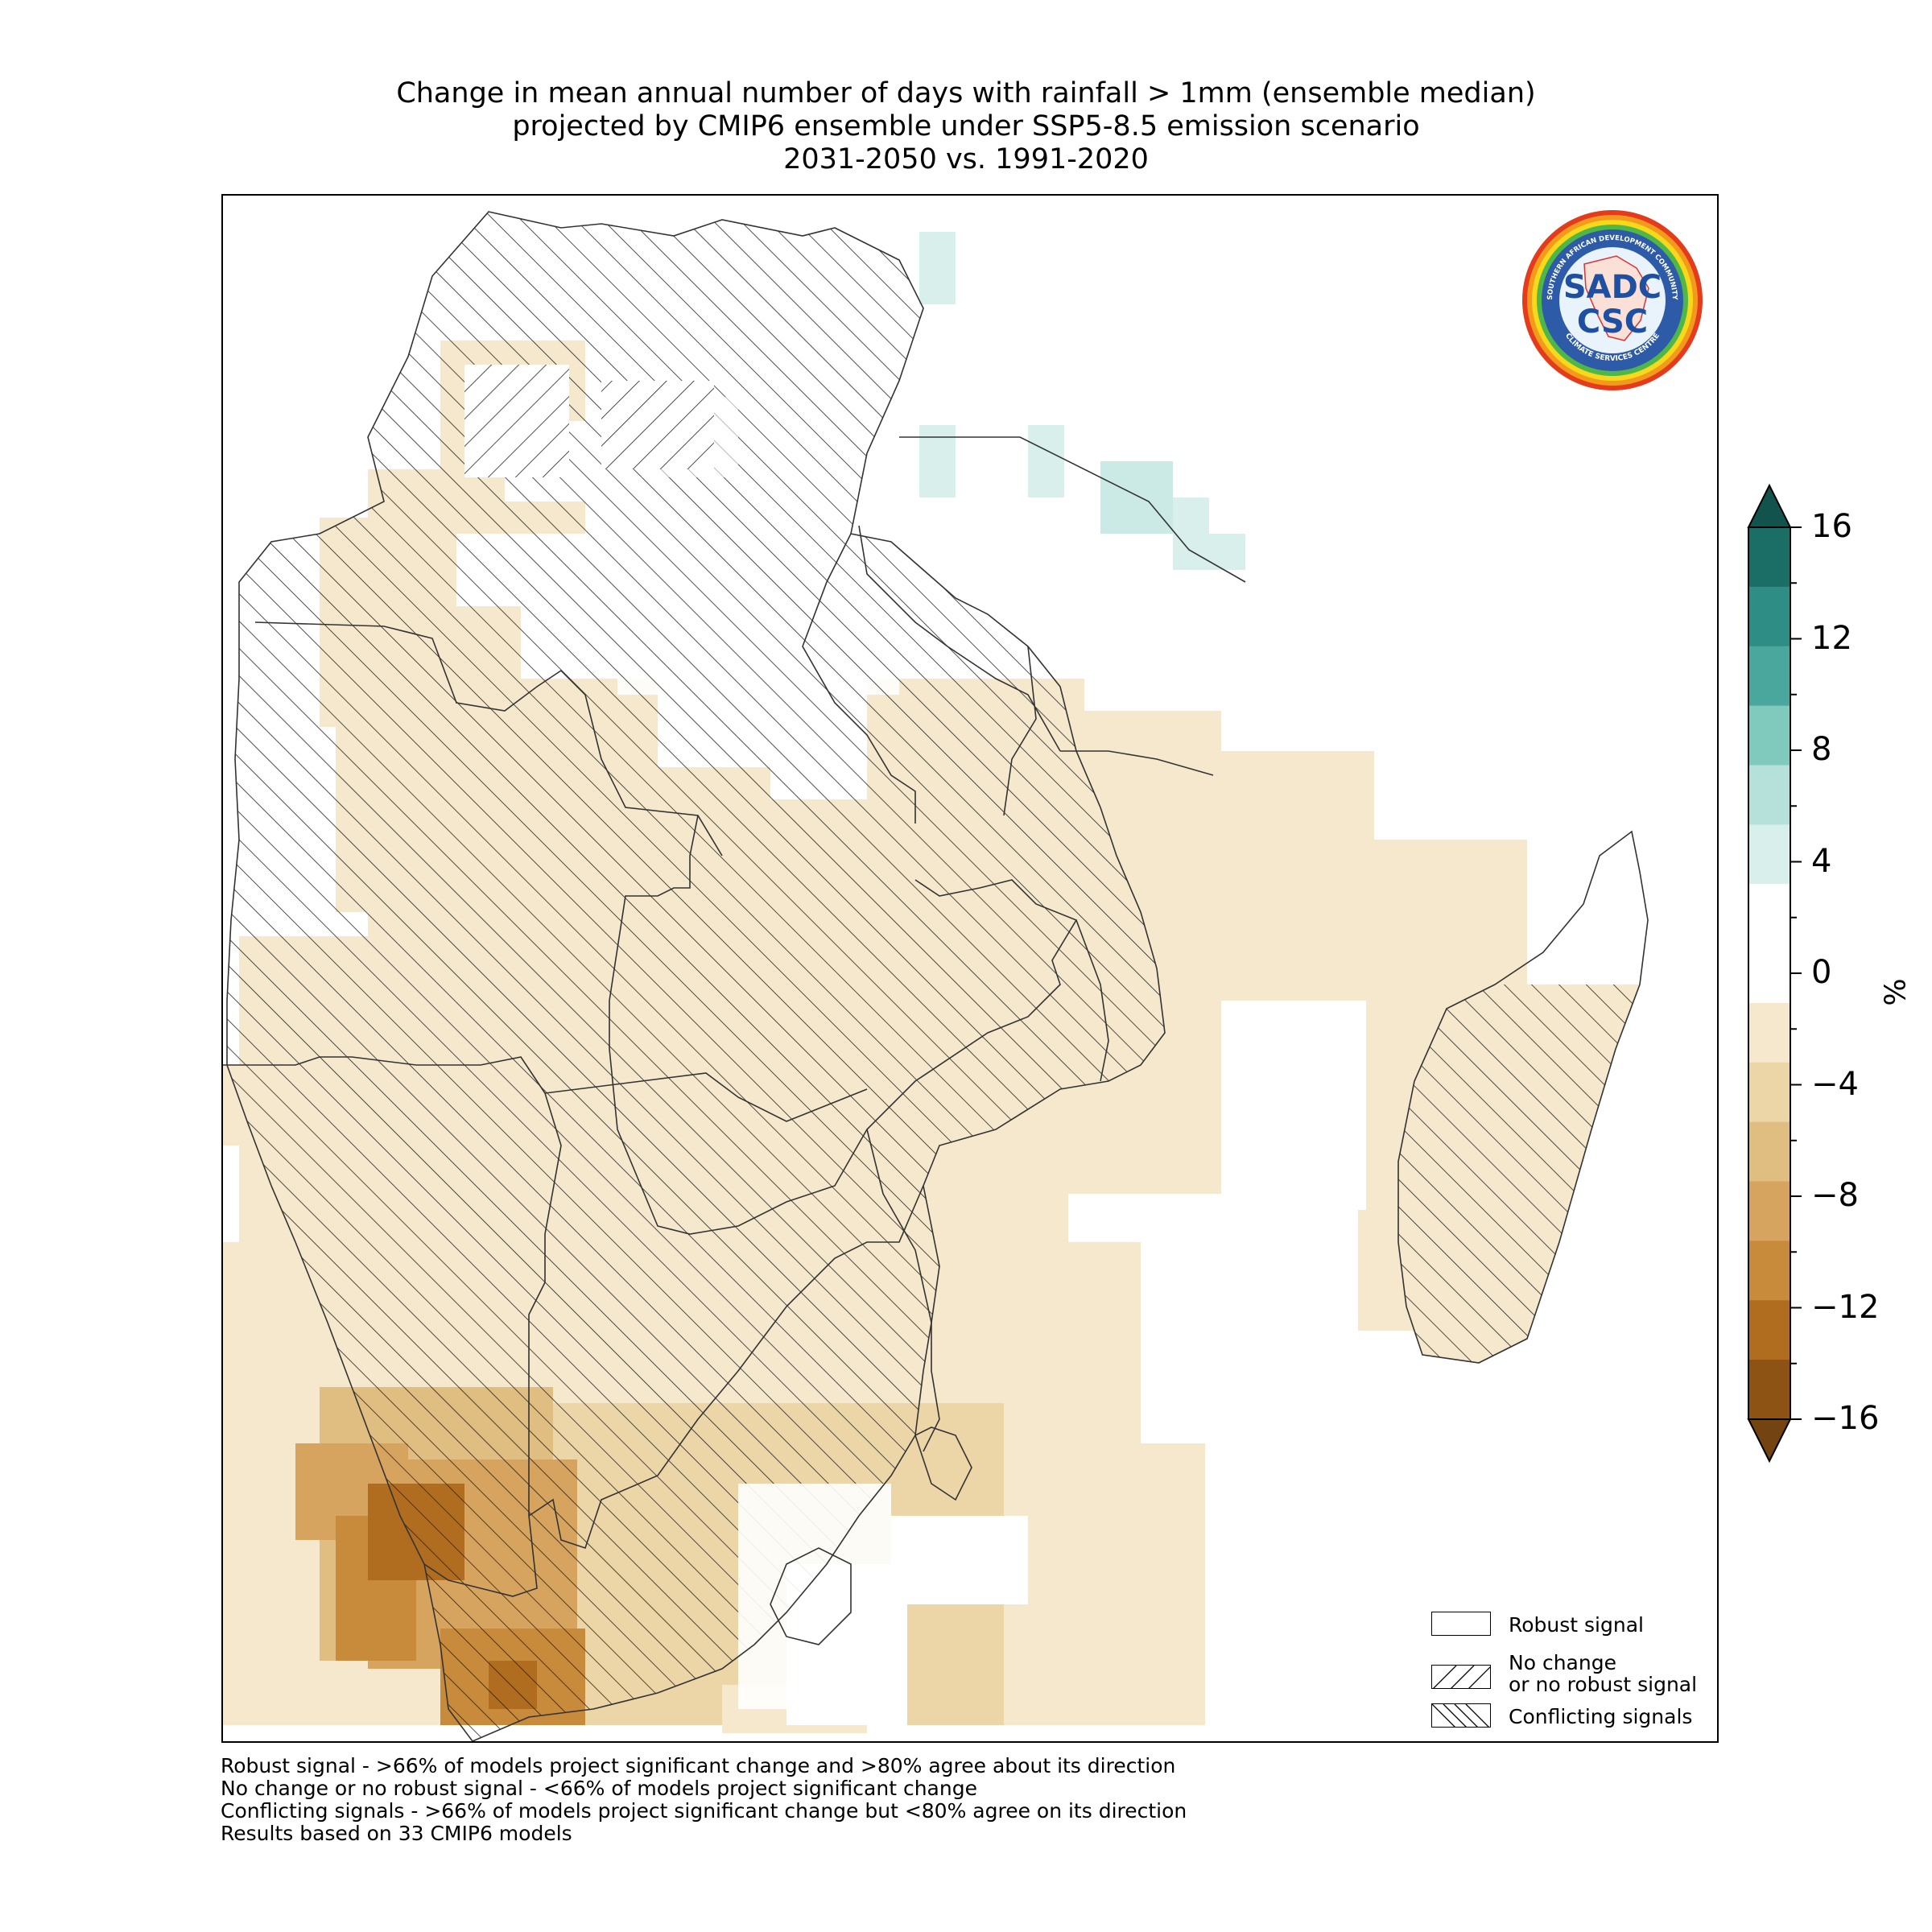  I want to click on forward-hatch-swatch, so click(1461, 1677).